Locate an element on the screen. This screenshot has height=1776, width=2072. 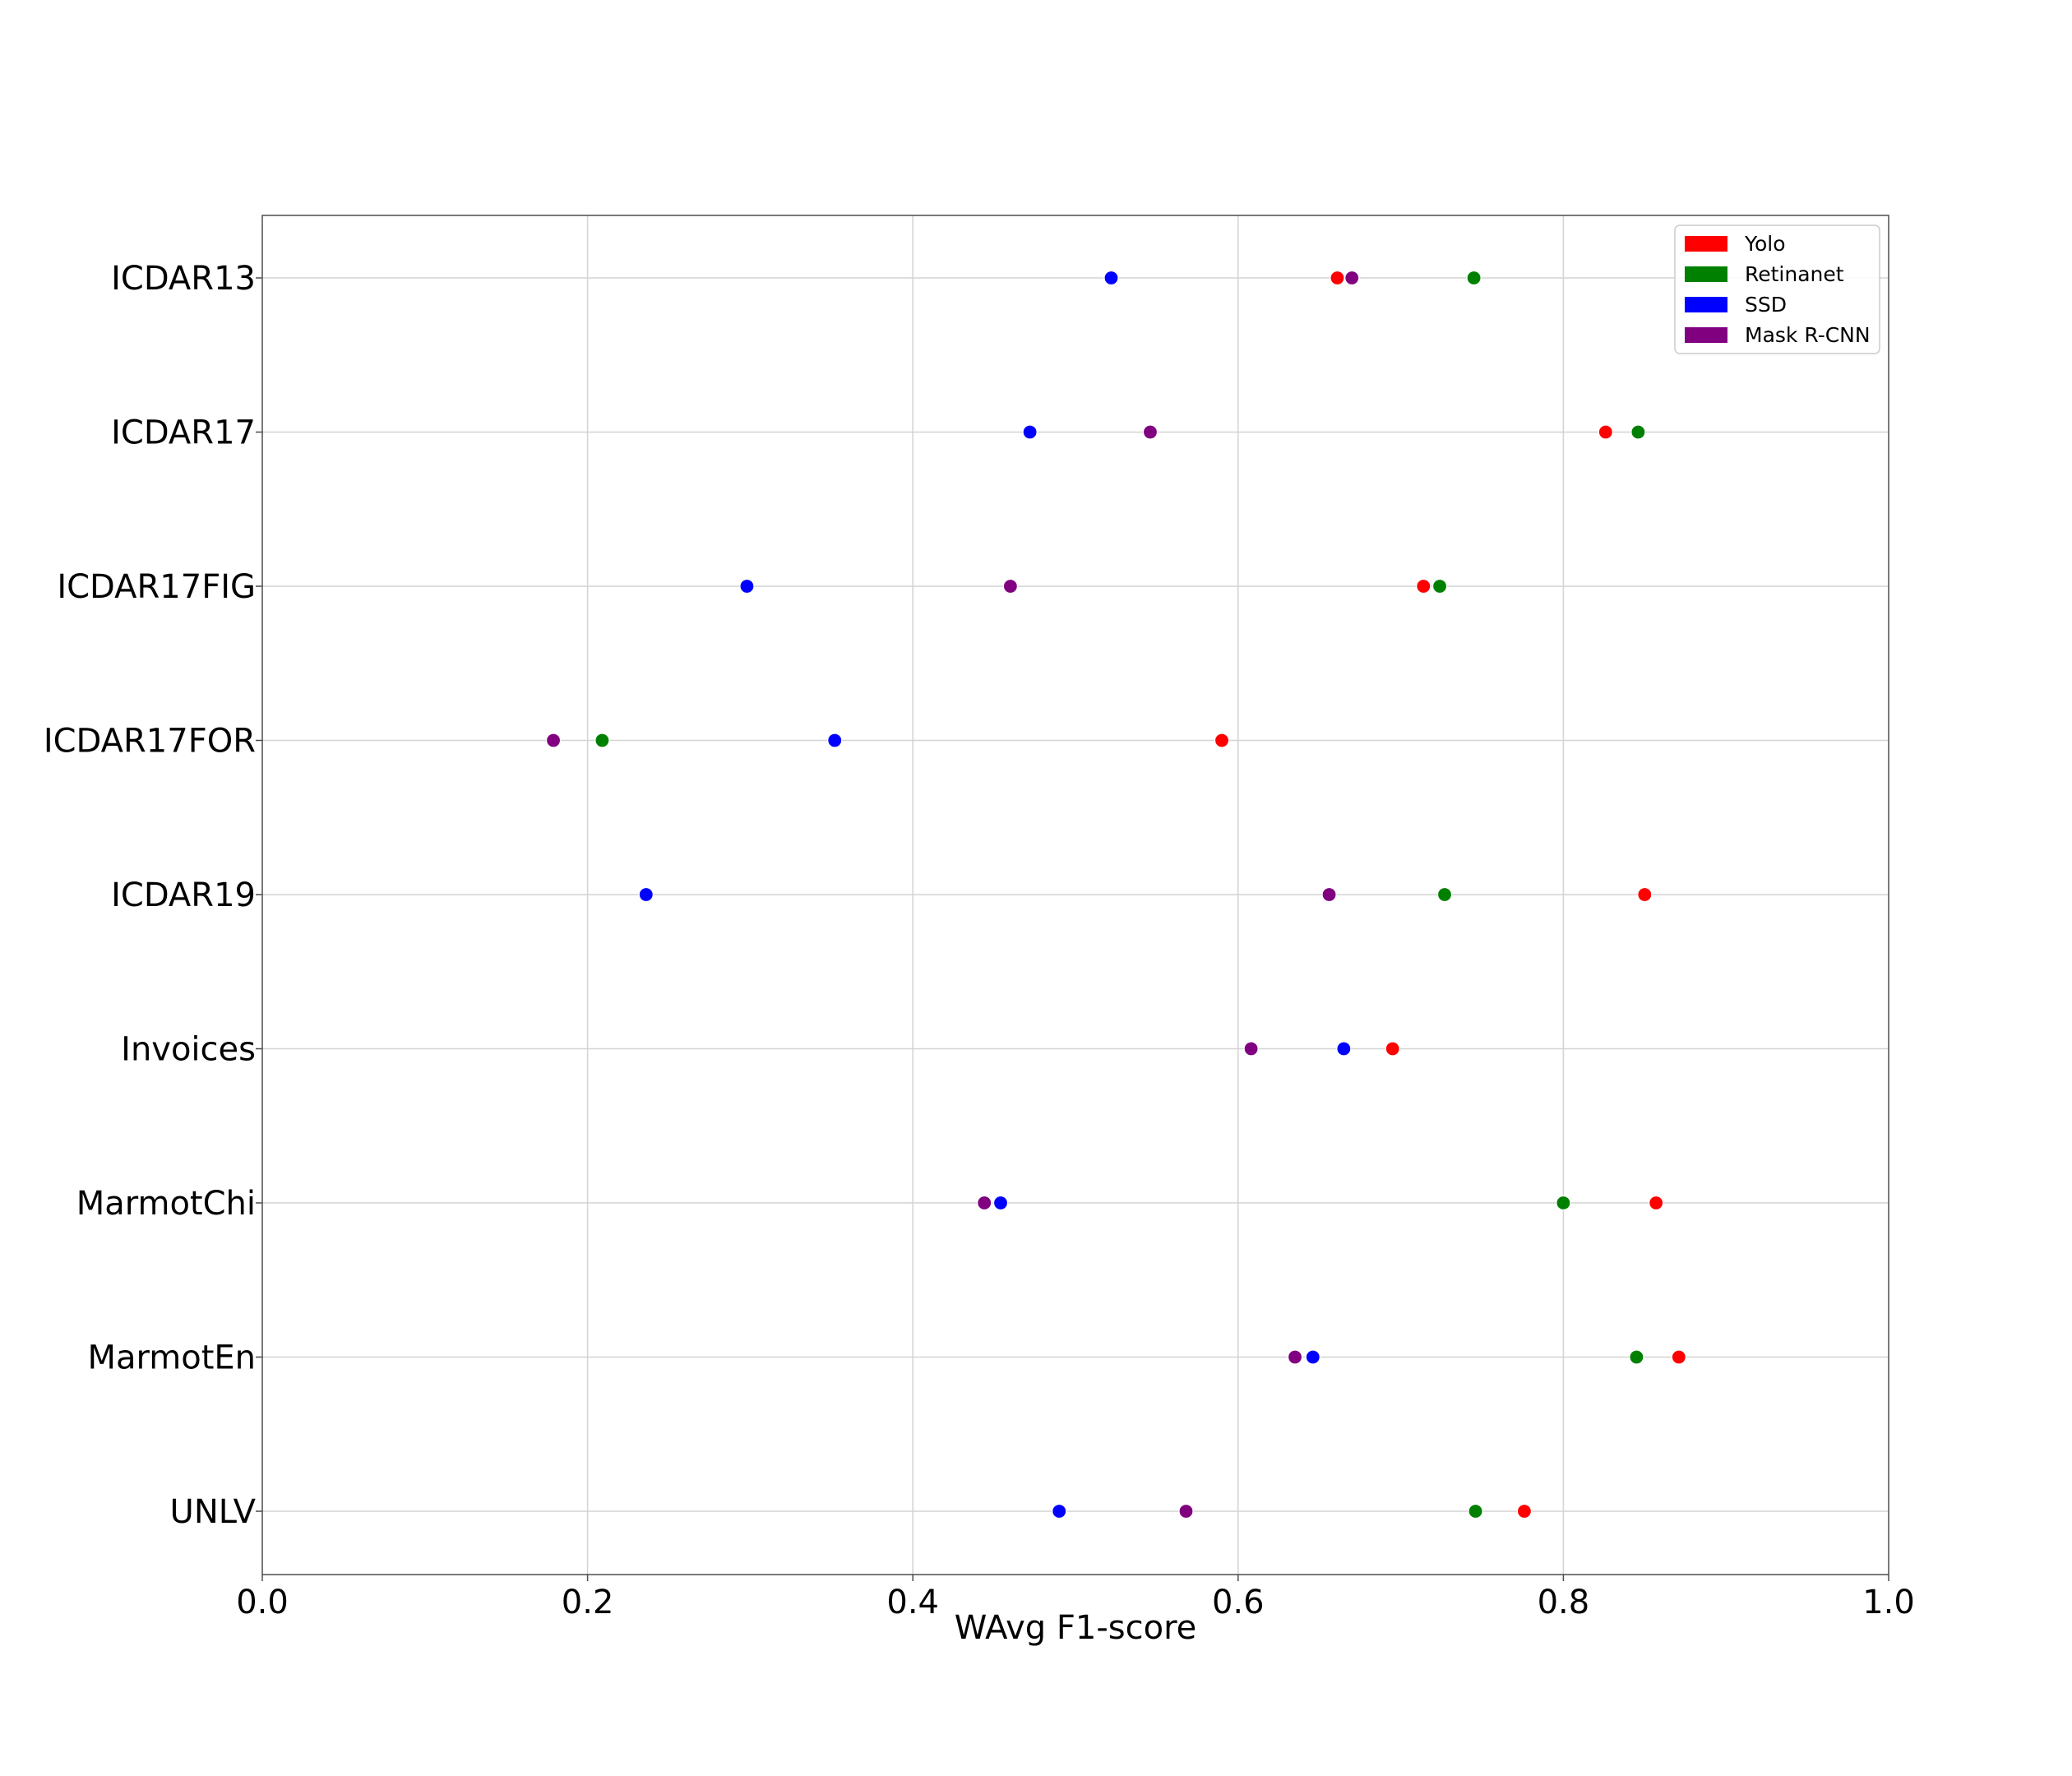
y-tick-label: Invoices is located at coordinates (188, 1050).